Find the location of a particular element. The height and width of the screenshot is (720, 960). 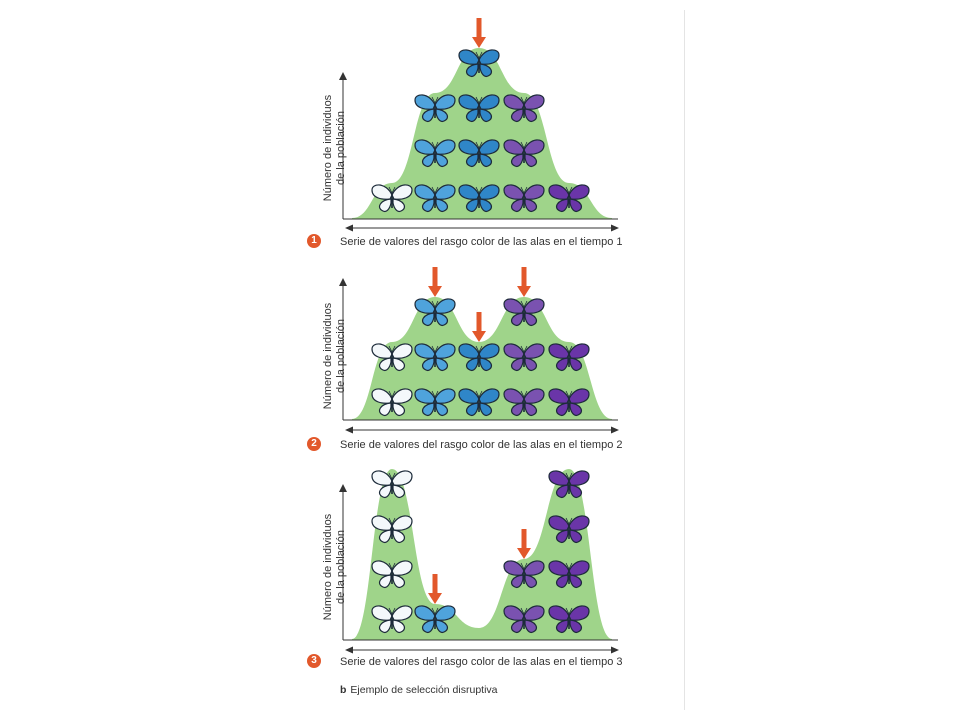

y-axis-label: Número de individuos de la población is located at coordinates (340, 567).